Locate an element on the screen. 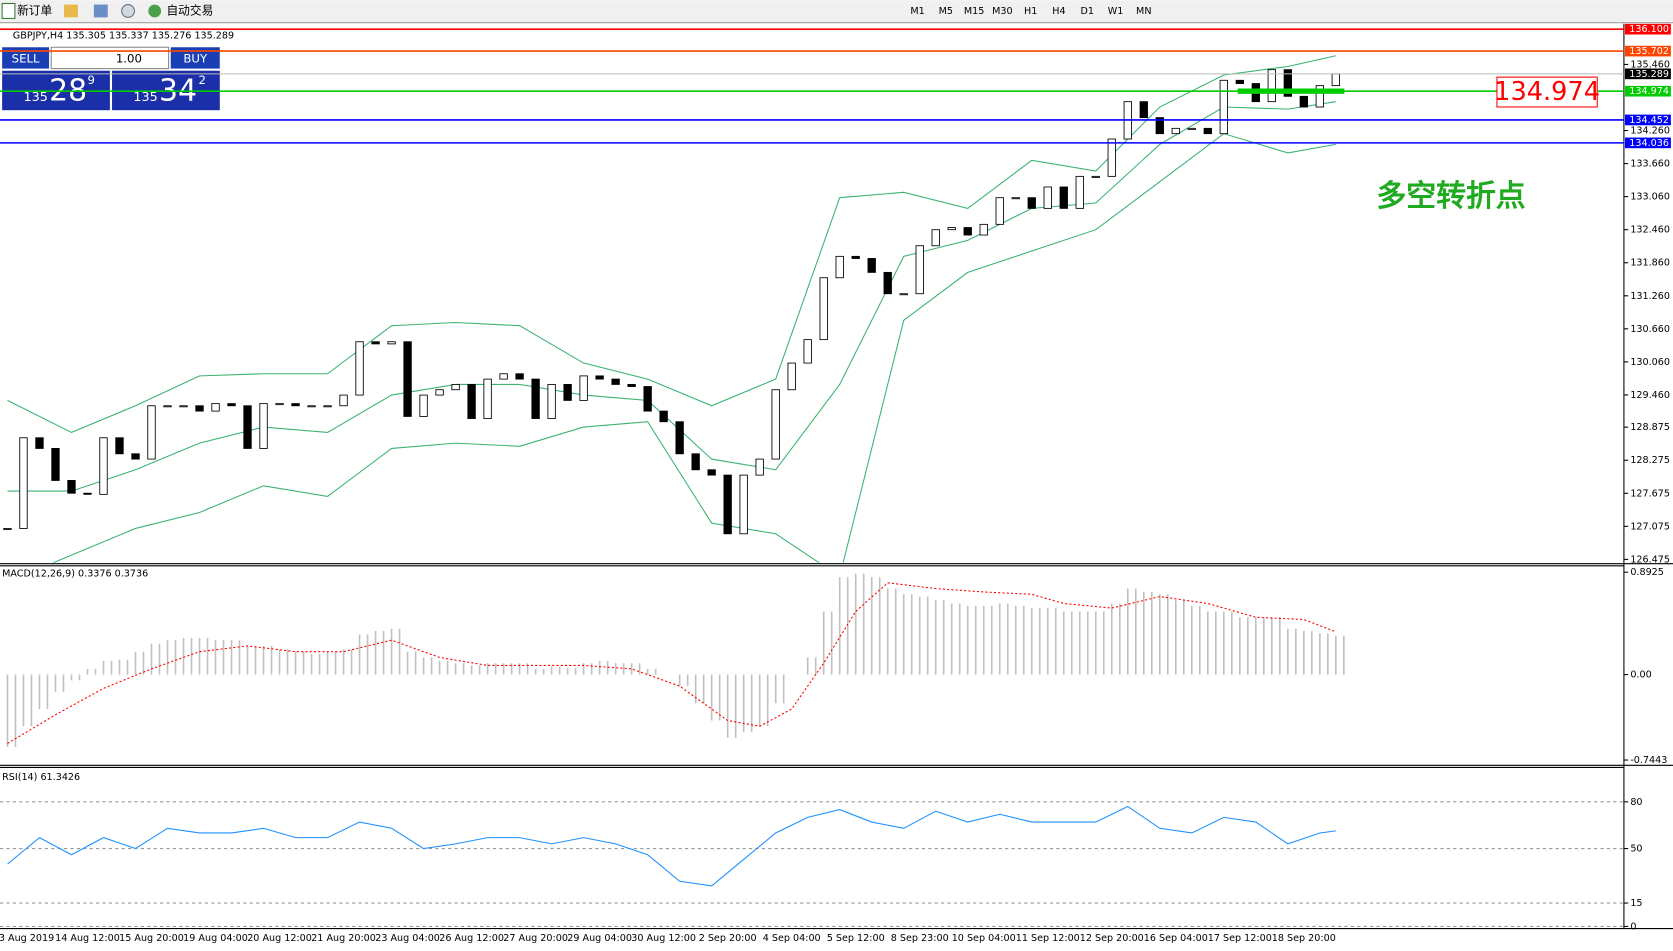  buy-button is located at coordinates (195, 58).